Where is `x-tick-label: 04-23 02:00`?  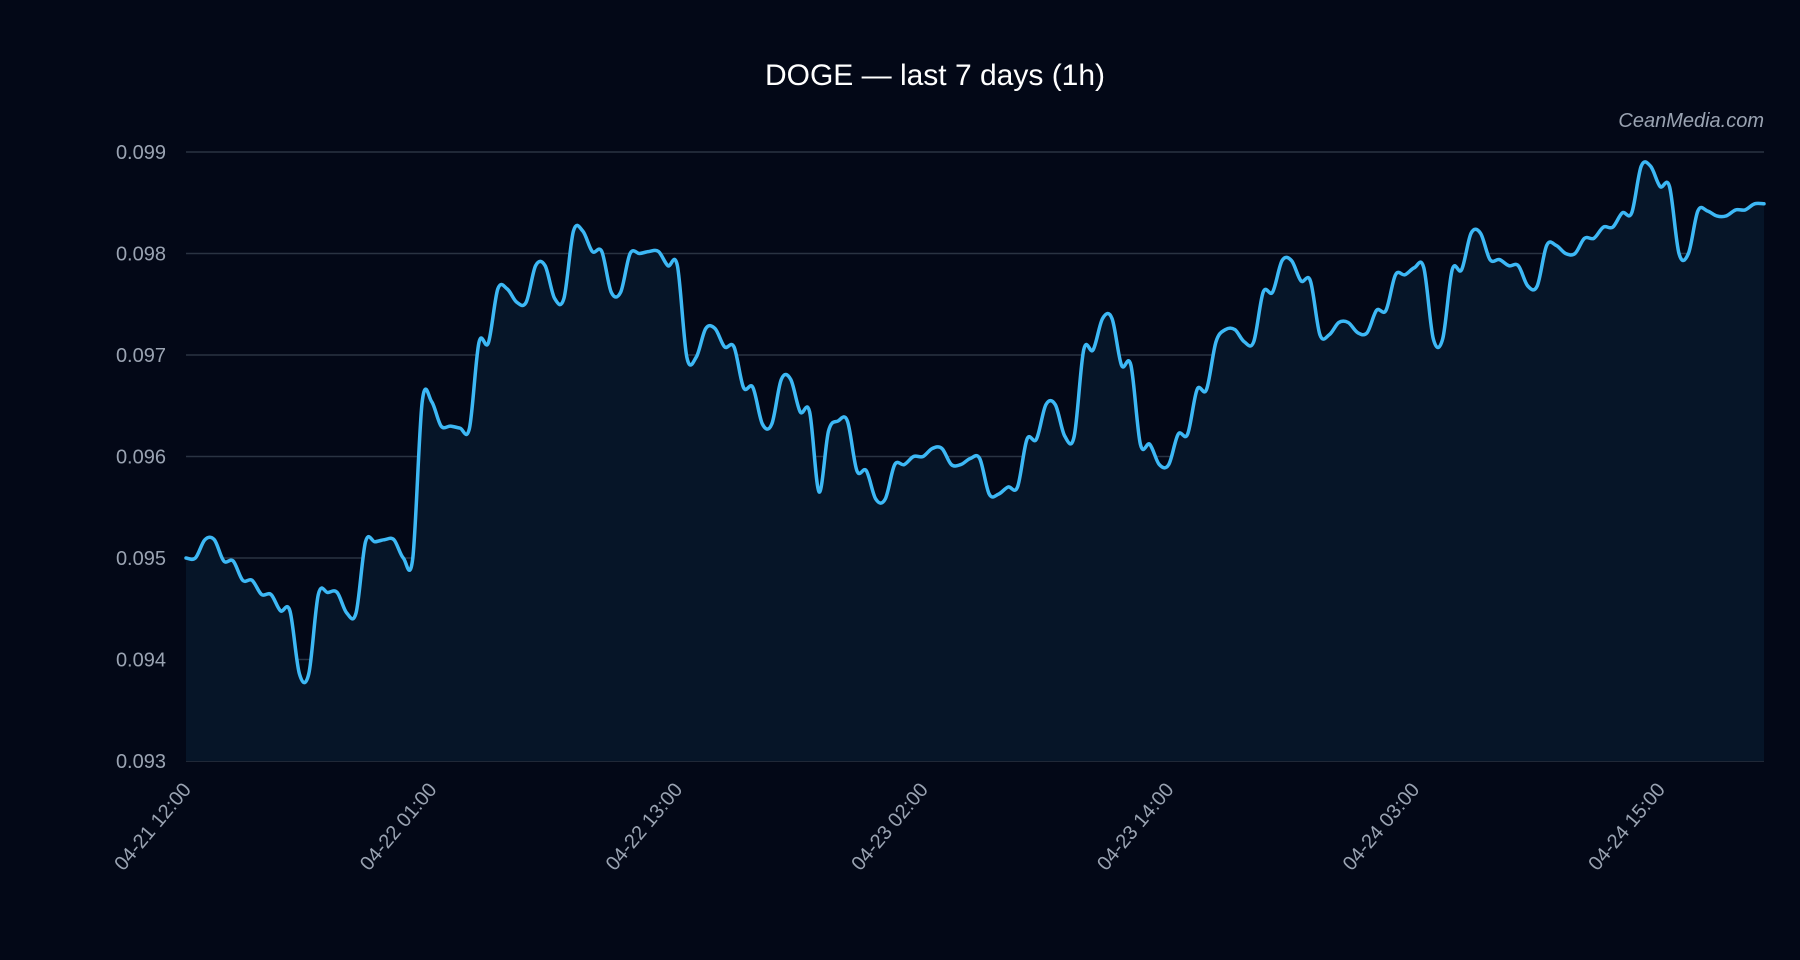 x-tick-label: 04-23 02:00 is located at coordinates (889, 827).